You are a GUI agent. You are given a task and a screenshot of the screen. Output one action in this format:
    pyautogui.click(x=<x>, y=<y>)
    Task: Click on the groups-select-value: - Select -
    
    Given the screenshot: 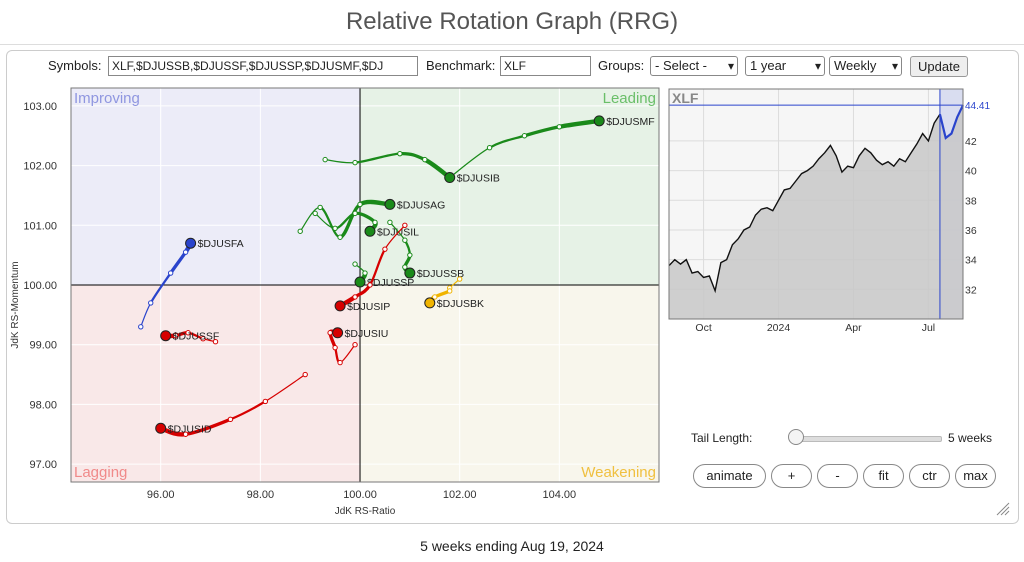 What is the action you would take?
    pyautogui.click(x=681, y=65)
    